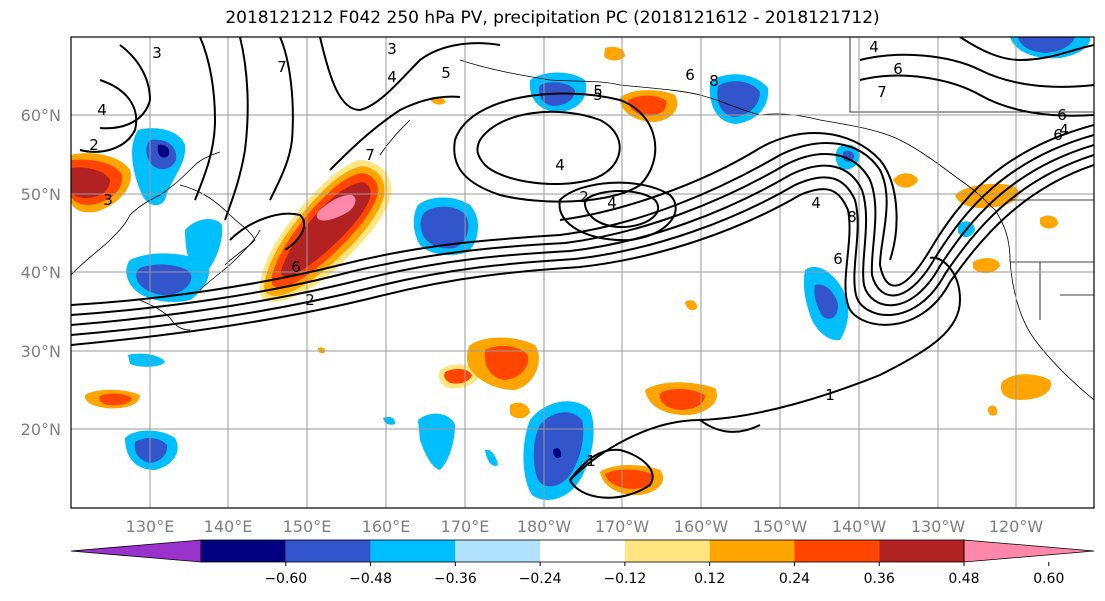  I want to click on lat-axis: 60°N 50°N 40°N 30°N 20°N, so click(41, 272).